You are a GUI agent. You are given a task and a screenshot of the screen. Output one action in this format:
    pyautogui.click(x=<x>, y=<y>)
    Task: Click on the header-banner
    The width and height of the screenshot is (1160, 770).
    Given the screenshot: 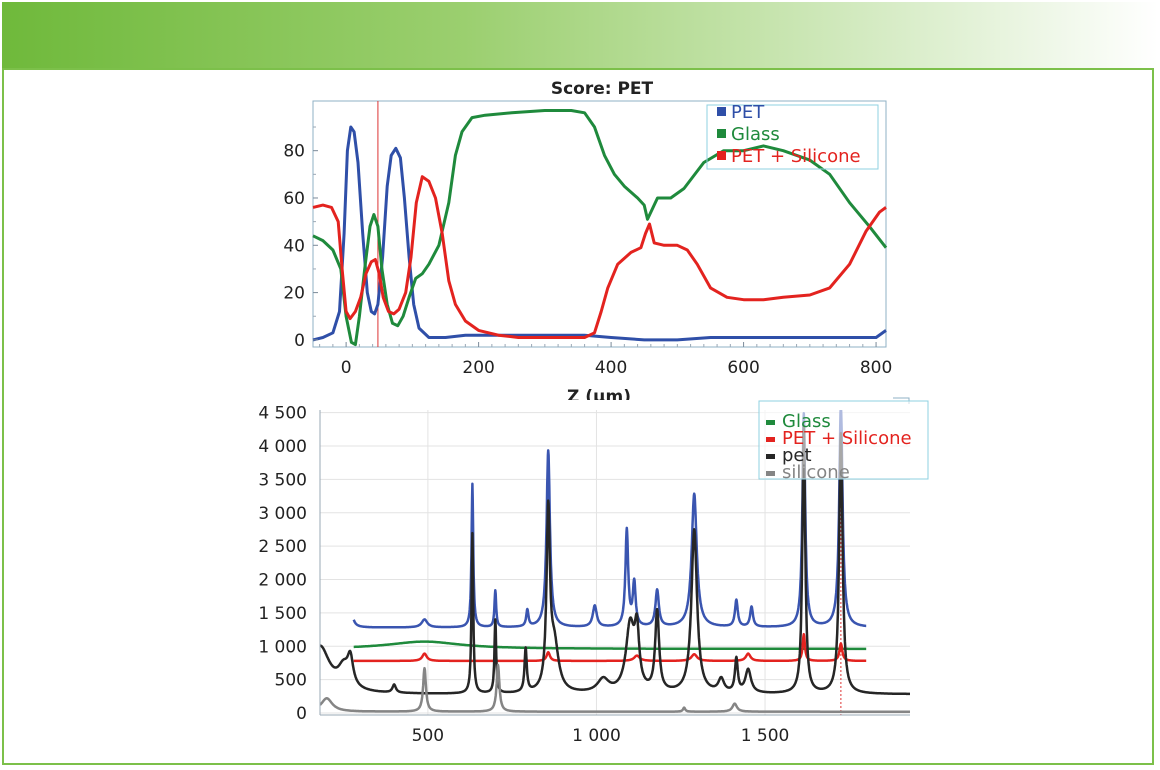 What is the action you would take?
    pyautogui.click(x=580, y=35)
    